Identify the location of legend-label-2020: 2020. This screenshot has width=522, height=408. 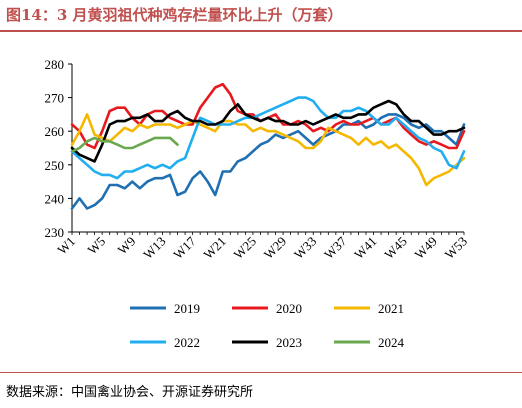
(289, 308).